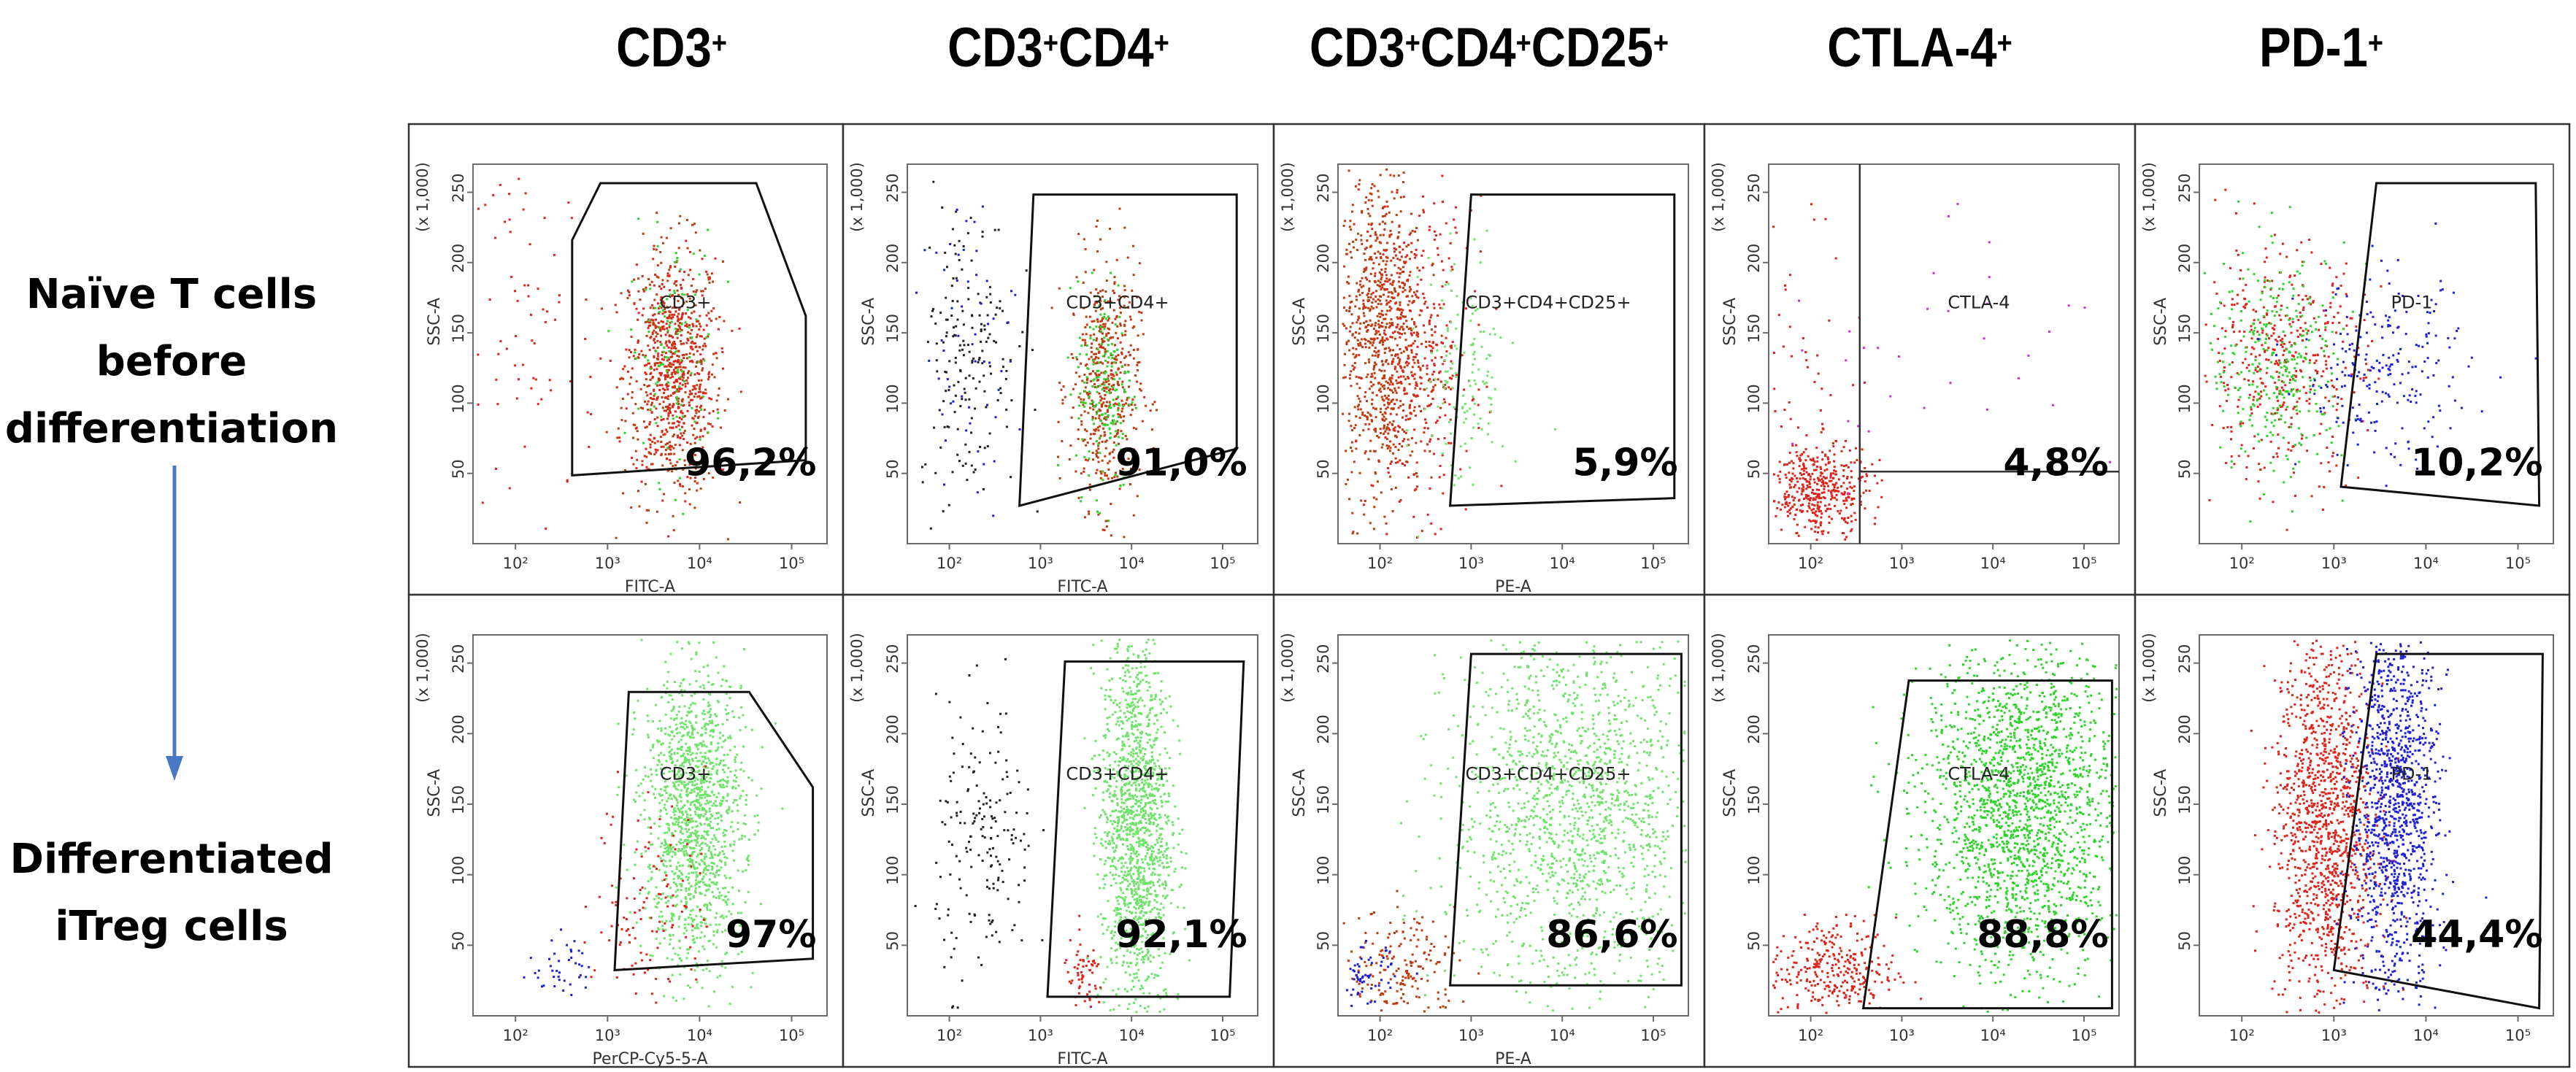 The width and height of the screenshot is (2576, 1072). What do you see at coordinates (2426, 563) in the screenshot?
I see `x-tick-label: 10⁴` at bounding box center [2426, 563].